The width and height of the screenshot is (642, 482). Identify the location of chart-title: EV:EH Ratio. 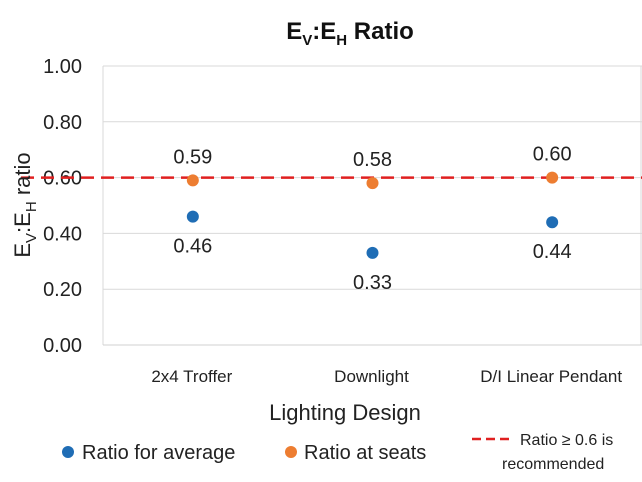
(350, 33).